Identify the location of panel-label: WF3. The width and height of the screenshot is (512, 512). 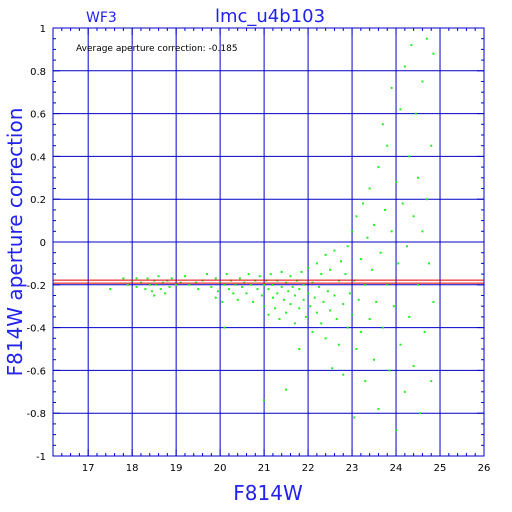
(101, 18).